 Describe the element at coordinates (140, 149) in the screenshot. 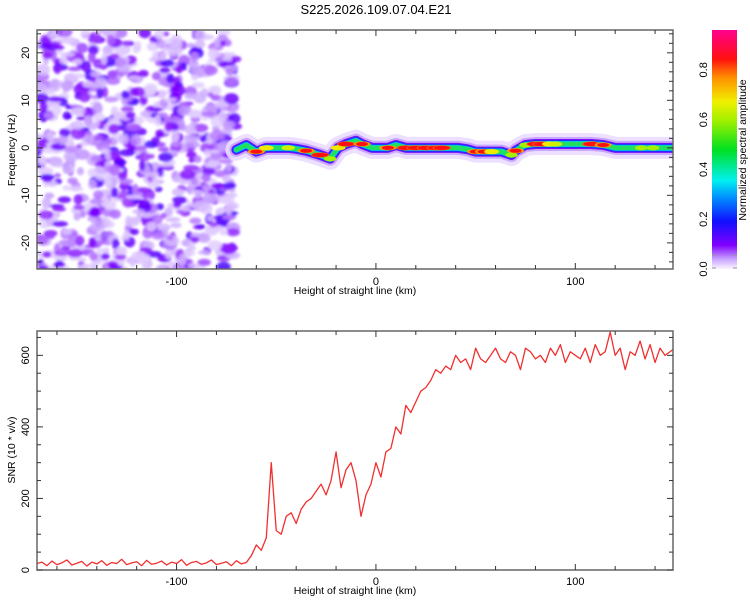

I see `noise-region` at that location.